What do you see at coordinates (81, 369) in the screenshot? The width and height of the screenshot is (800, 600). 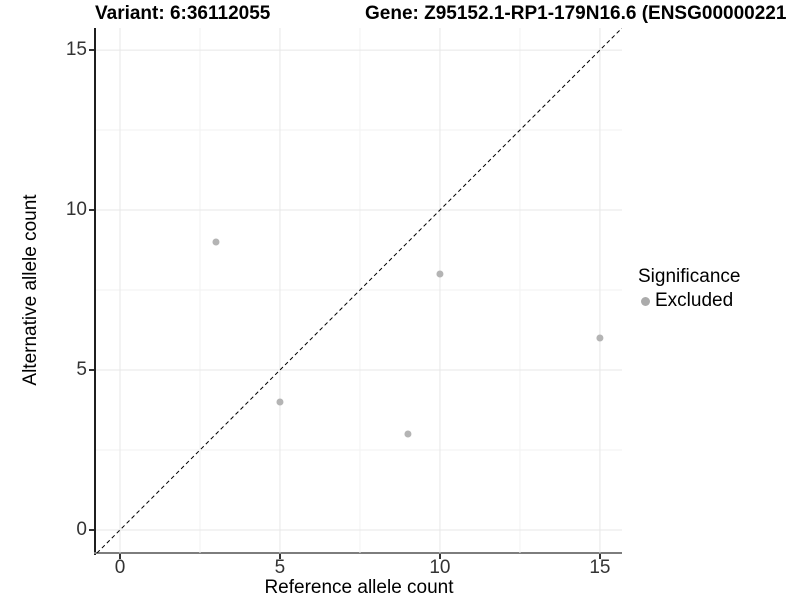 I see `y-tick-label: 5` at bounding box center [81, 369].